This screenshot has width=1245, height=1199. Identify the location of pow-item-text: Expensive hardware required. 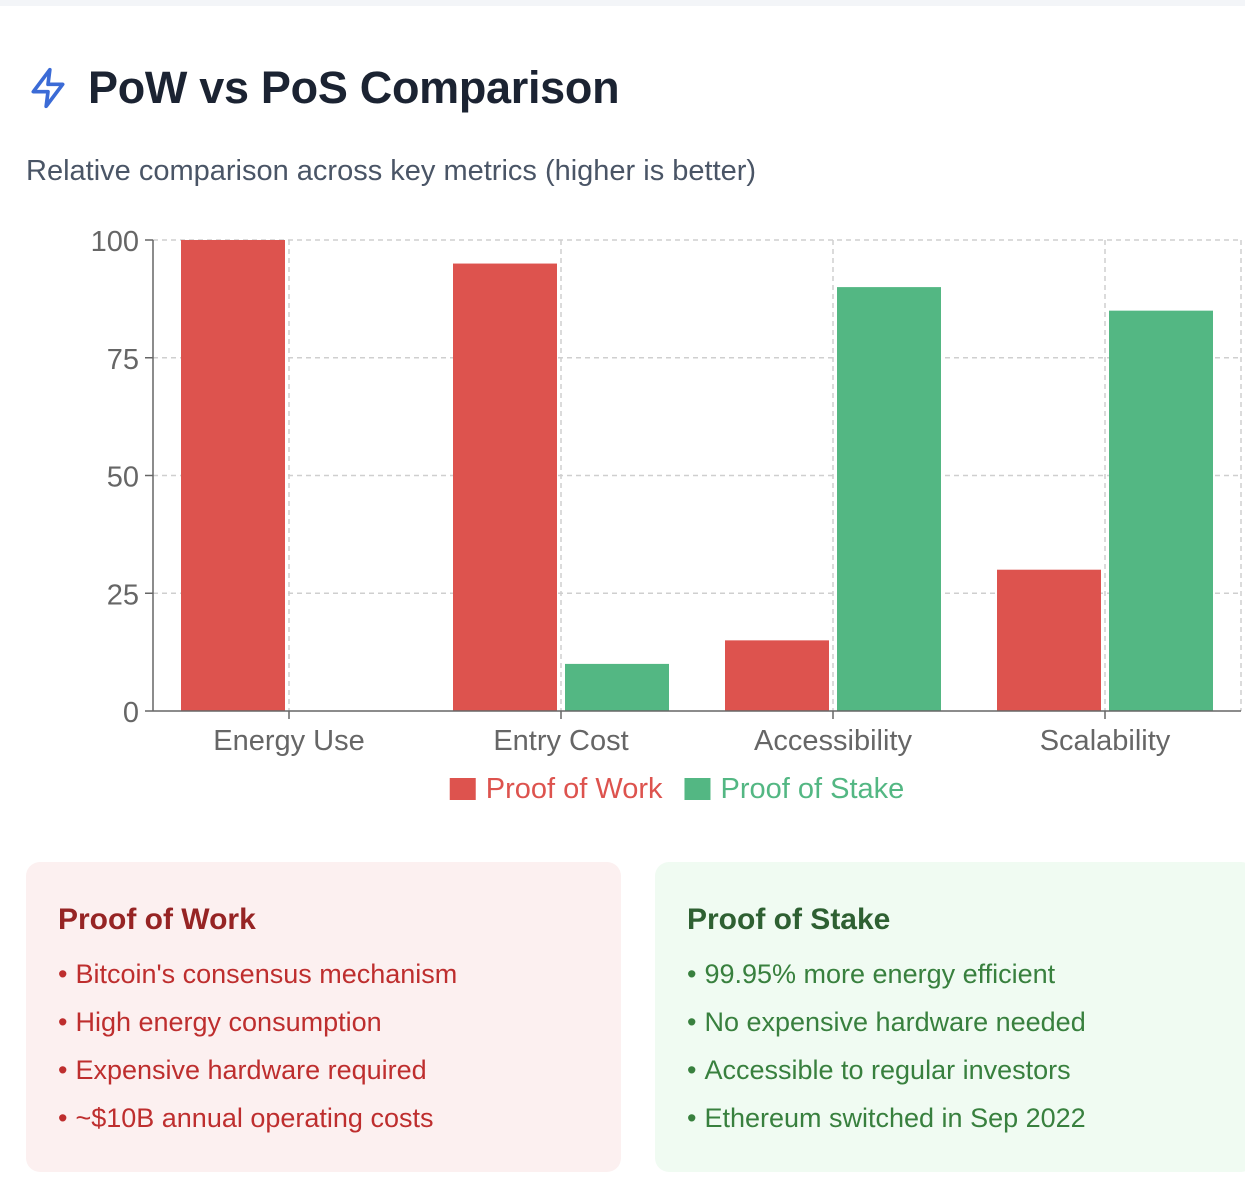
(251, 1070).